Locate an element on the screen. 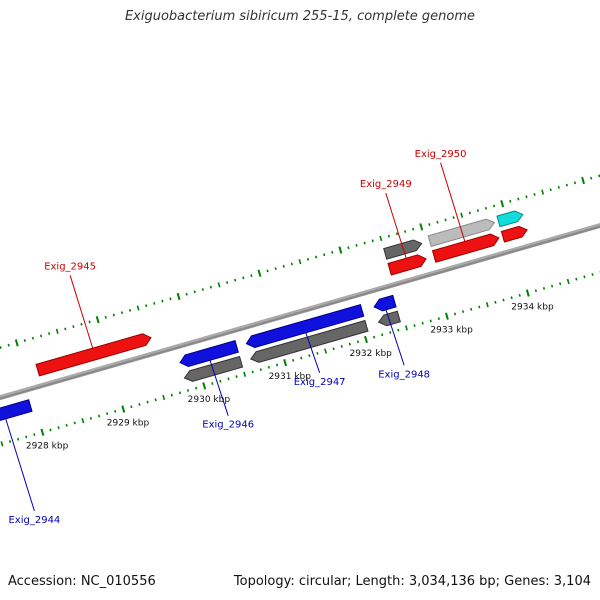  kbp-label: 2931 kbp is located at coordinates (290, 377).